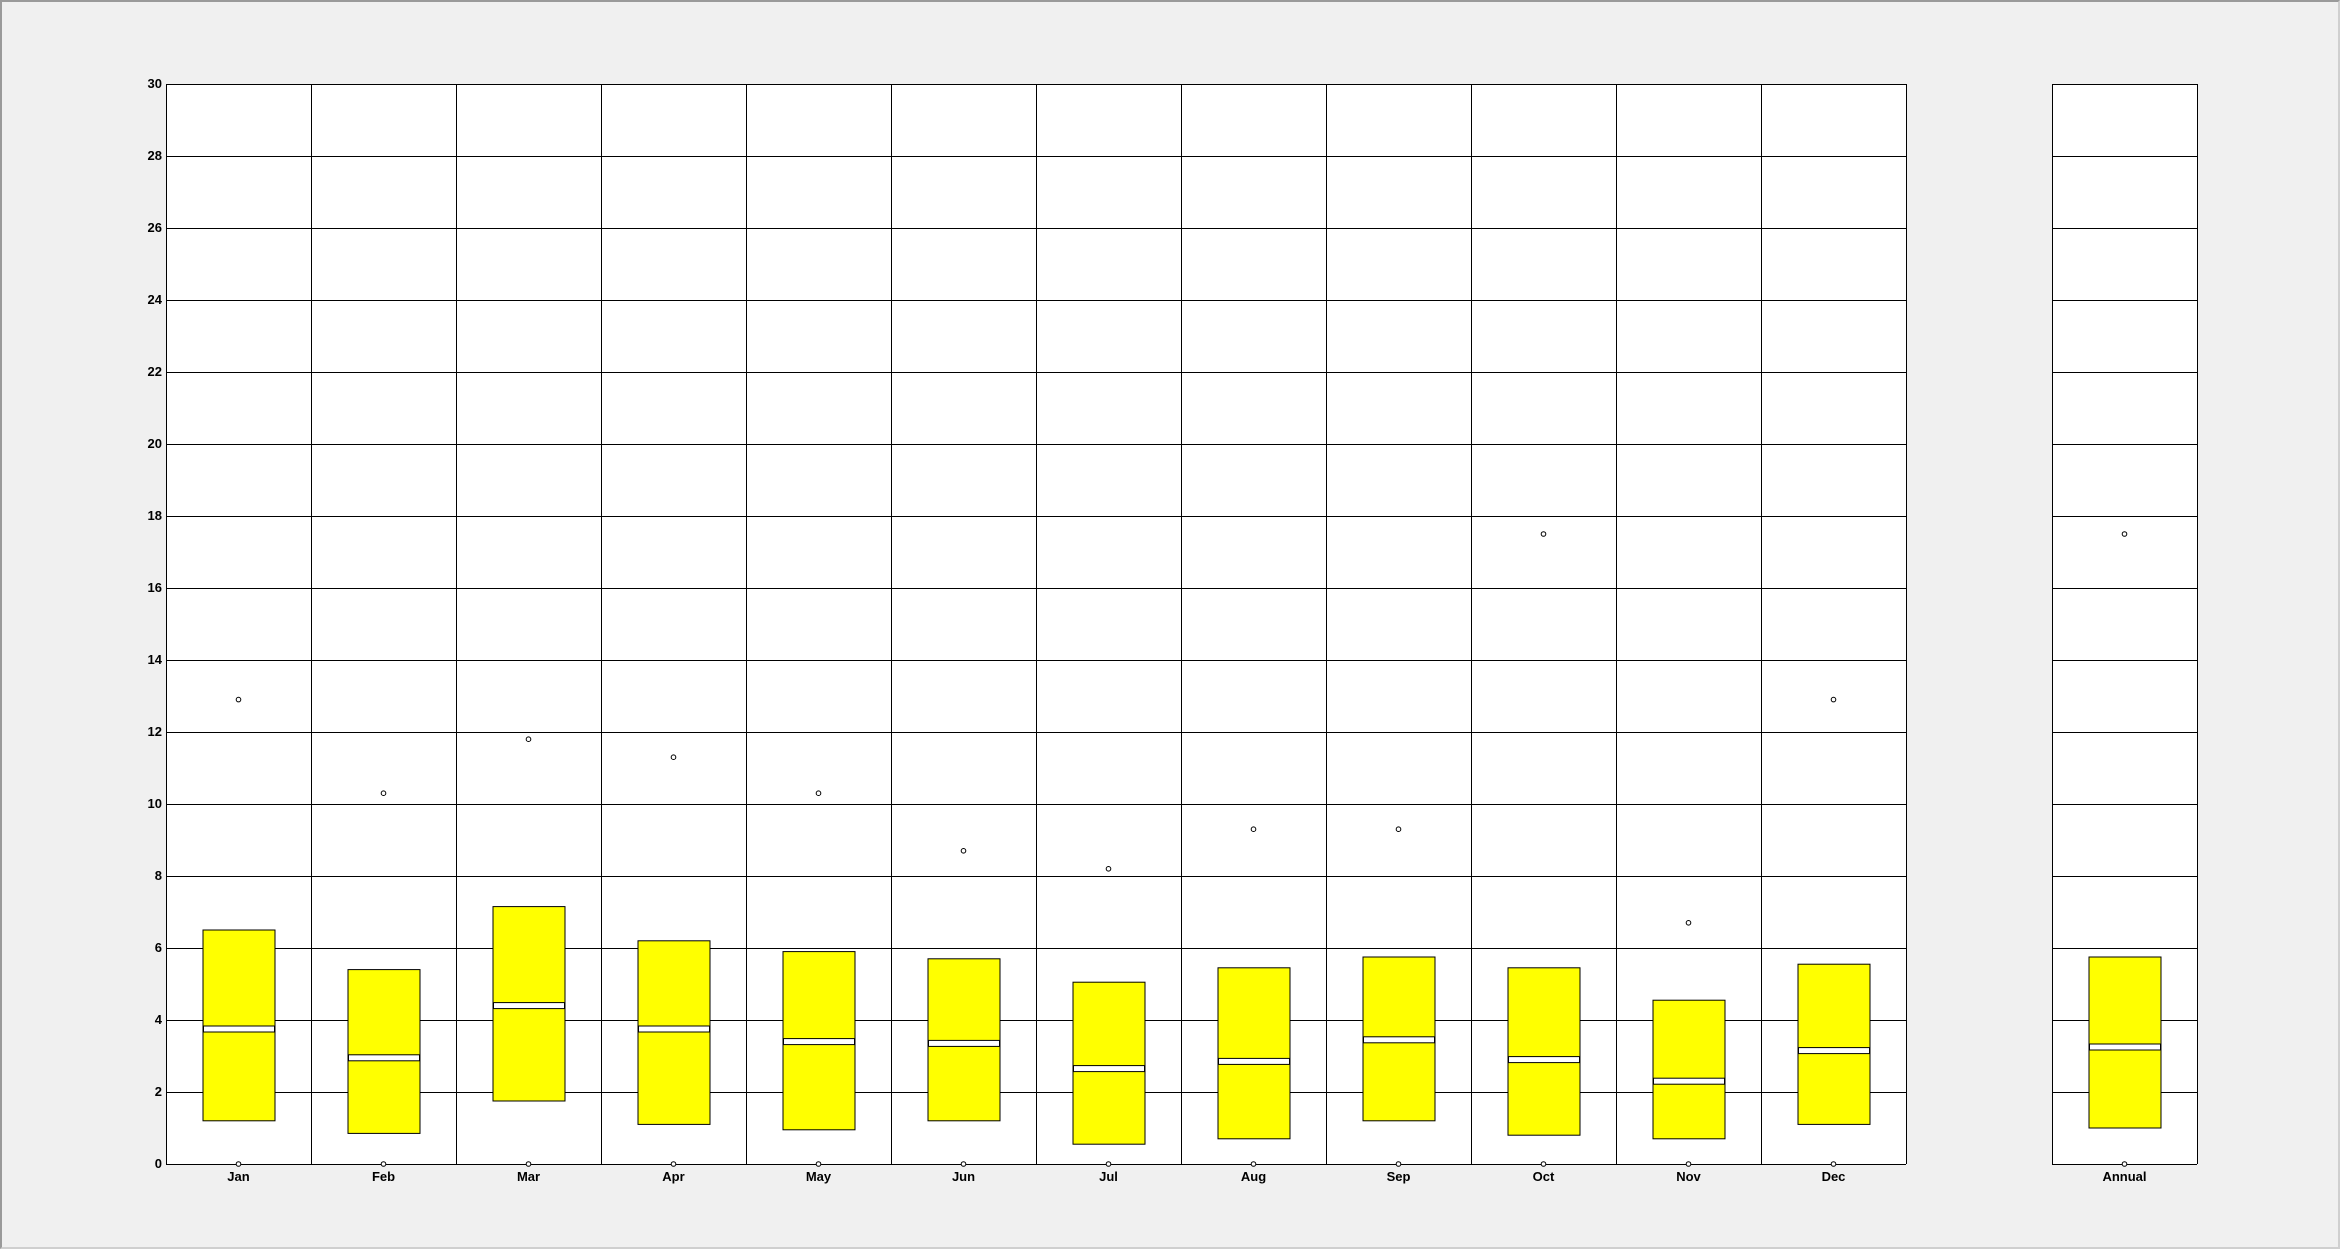 This screenshot has height=1249, width=2340. Describe the element at coordinates (155, 299) in the screenshot. I see `y-tick-label: 24` at that location.